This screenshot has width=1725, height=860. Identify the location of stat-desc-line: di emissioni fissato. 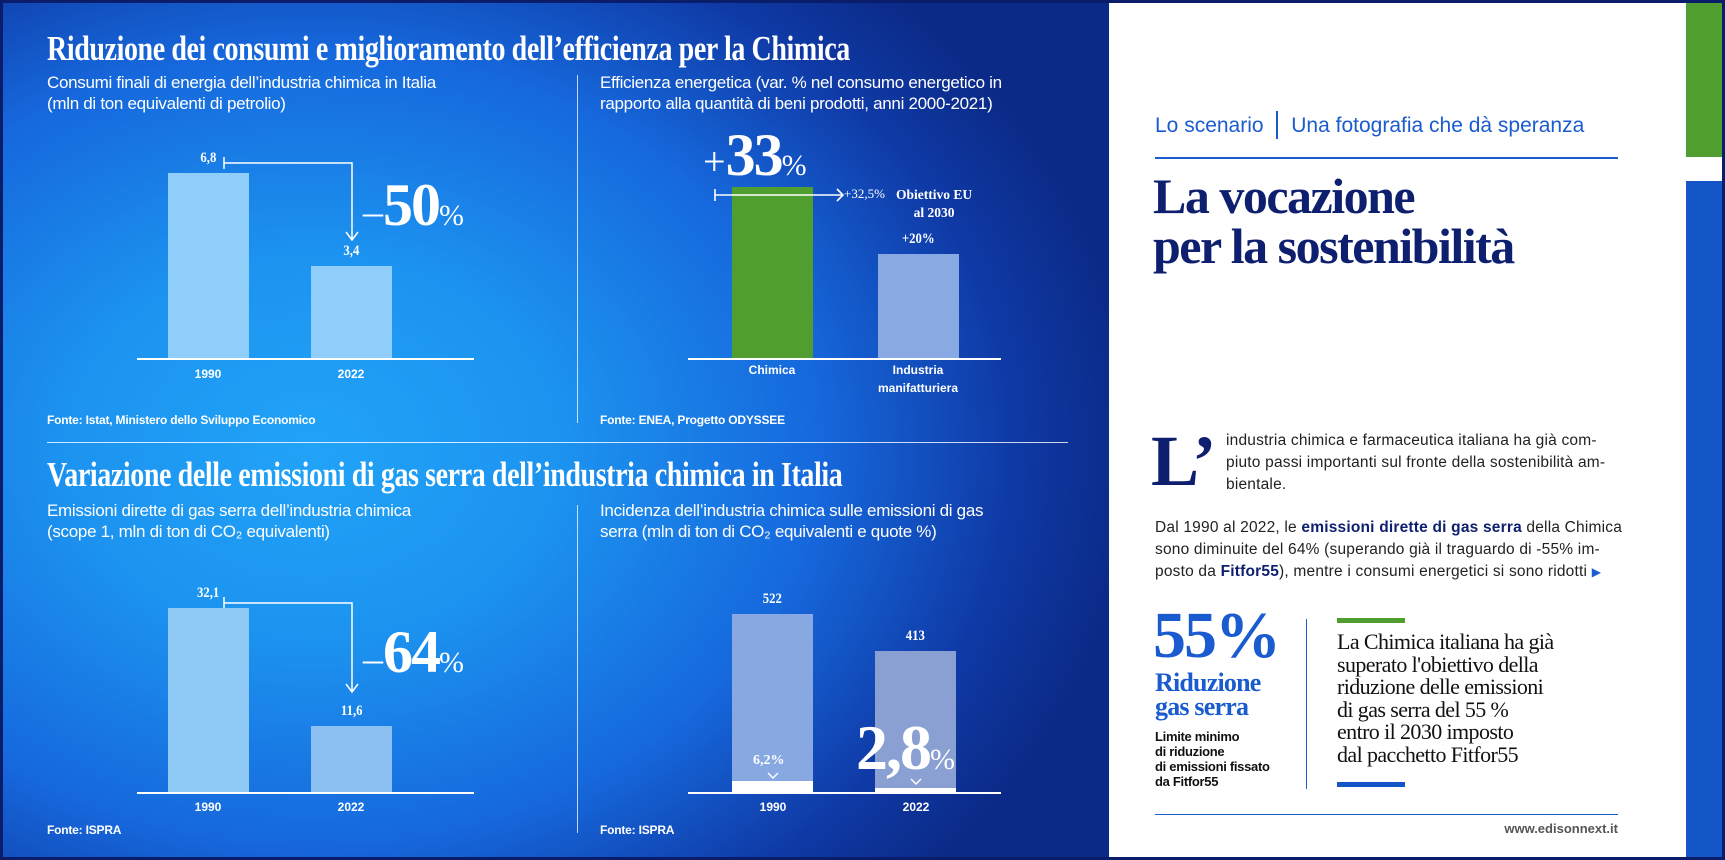
(1212, 766).